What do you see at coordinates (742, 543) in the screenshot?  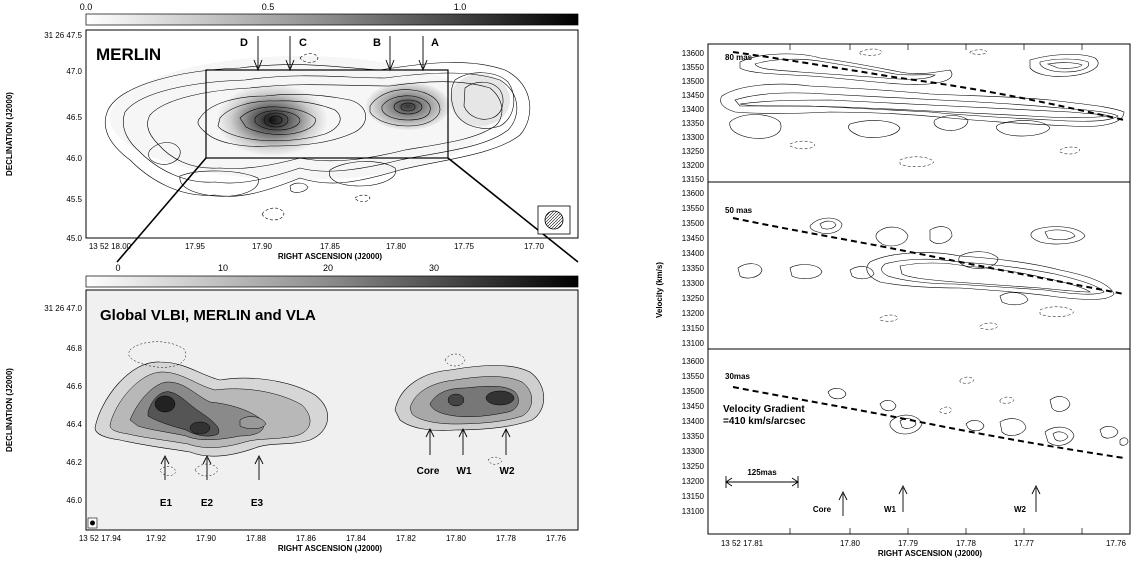 I see `x-tick-label: 13 52 17.81` at bounding box center [742, 543].